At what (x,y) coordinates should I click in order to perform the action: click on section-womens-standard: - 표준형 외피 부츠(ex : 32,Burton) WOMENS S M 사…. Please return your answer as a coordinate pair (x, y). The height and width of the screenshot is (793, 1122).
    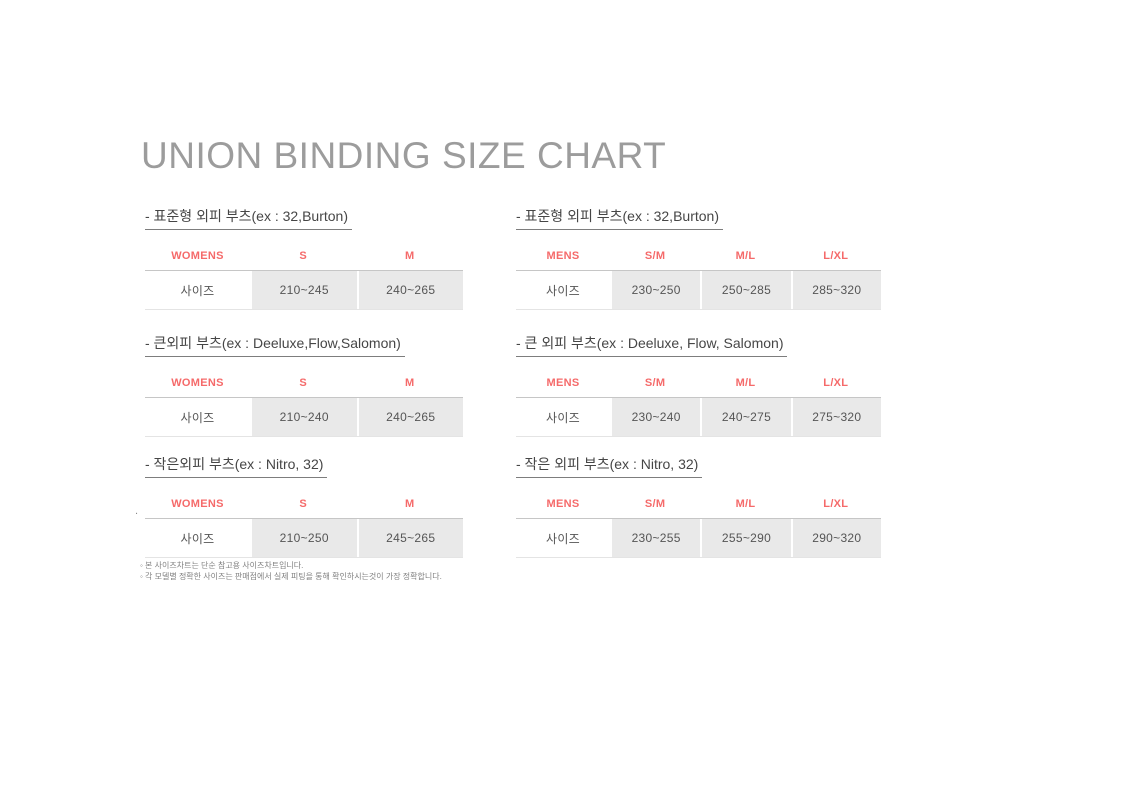
    Looking at the image, I should click on (304, 258).